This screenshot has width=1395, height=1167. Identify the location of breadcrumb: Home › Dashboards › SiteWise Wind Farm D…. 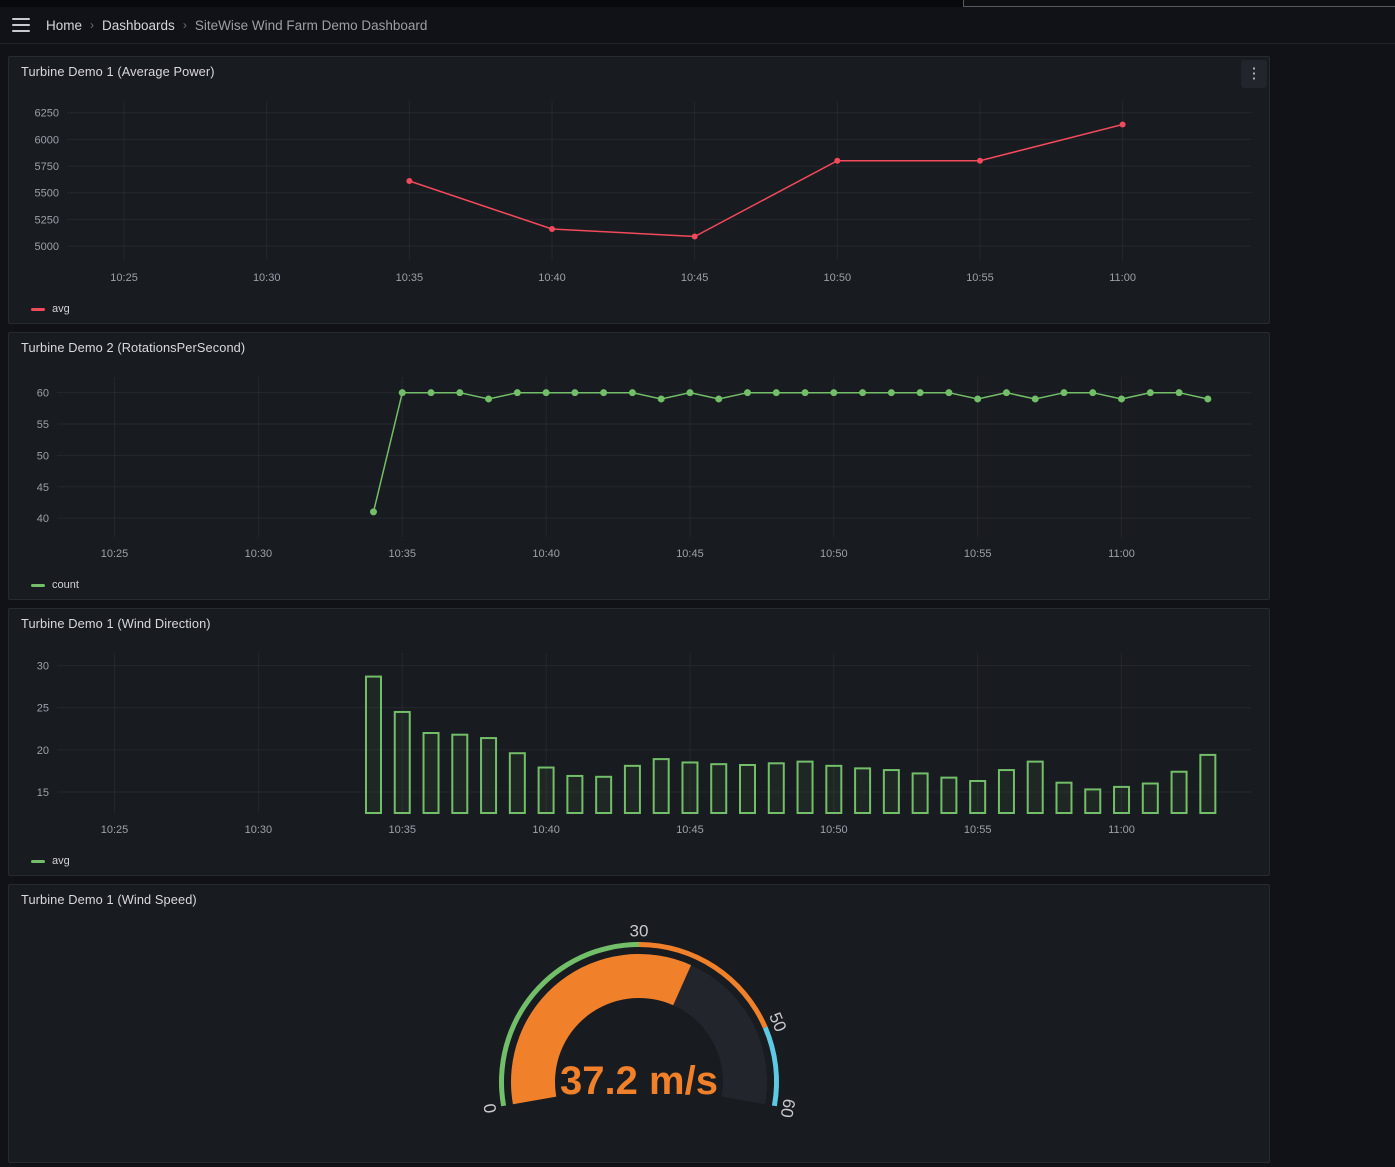
(236, 25).